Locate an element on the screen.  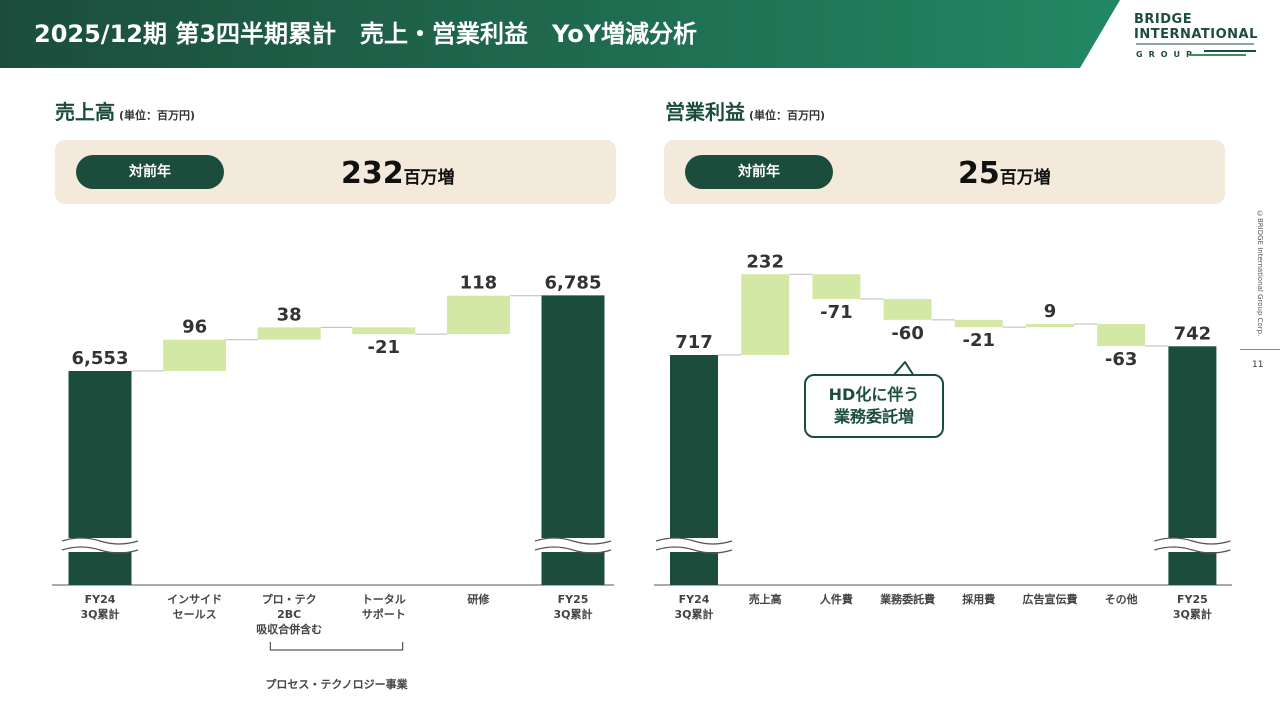
sales-section-title: 売上高 (単位：百万円) is located at coordinates (125, 110).